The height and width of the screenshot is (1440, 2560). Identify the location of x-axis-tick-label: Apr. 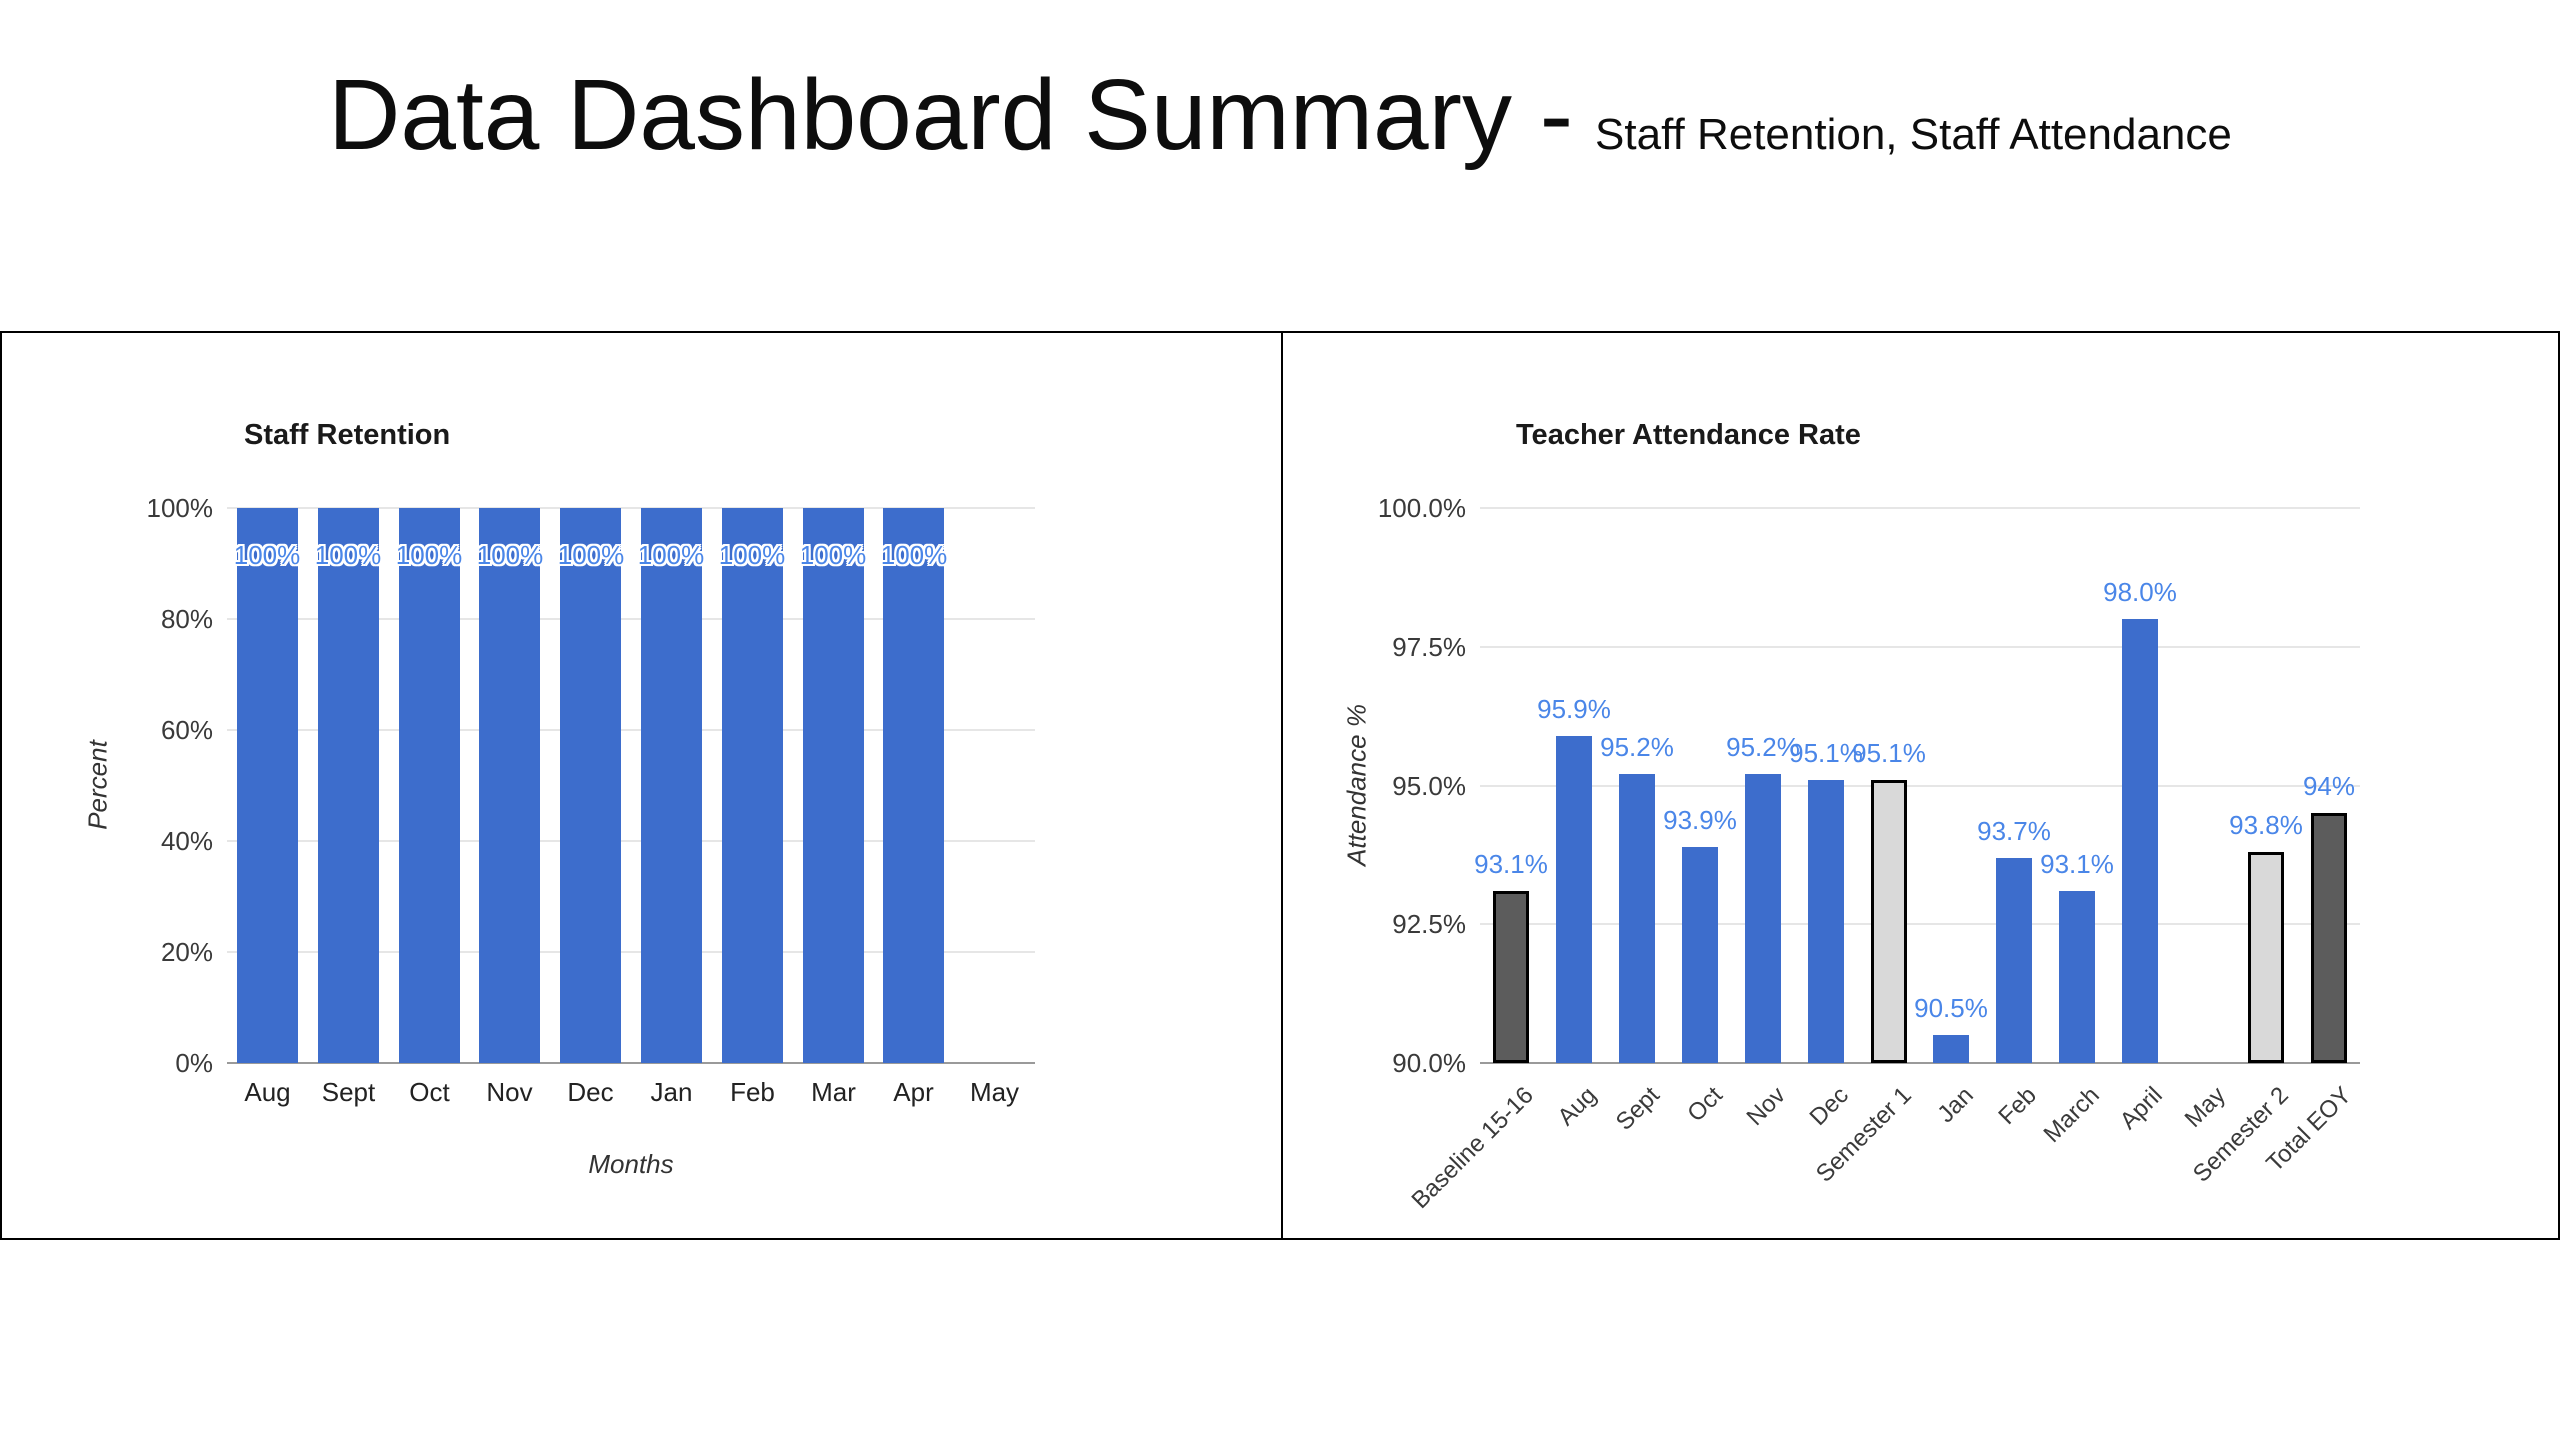
(913, 1092).